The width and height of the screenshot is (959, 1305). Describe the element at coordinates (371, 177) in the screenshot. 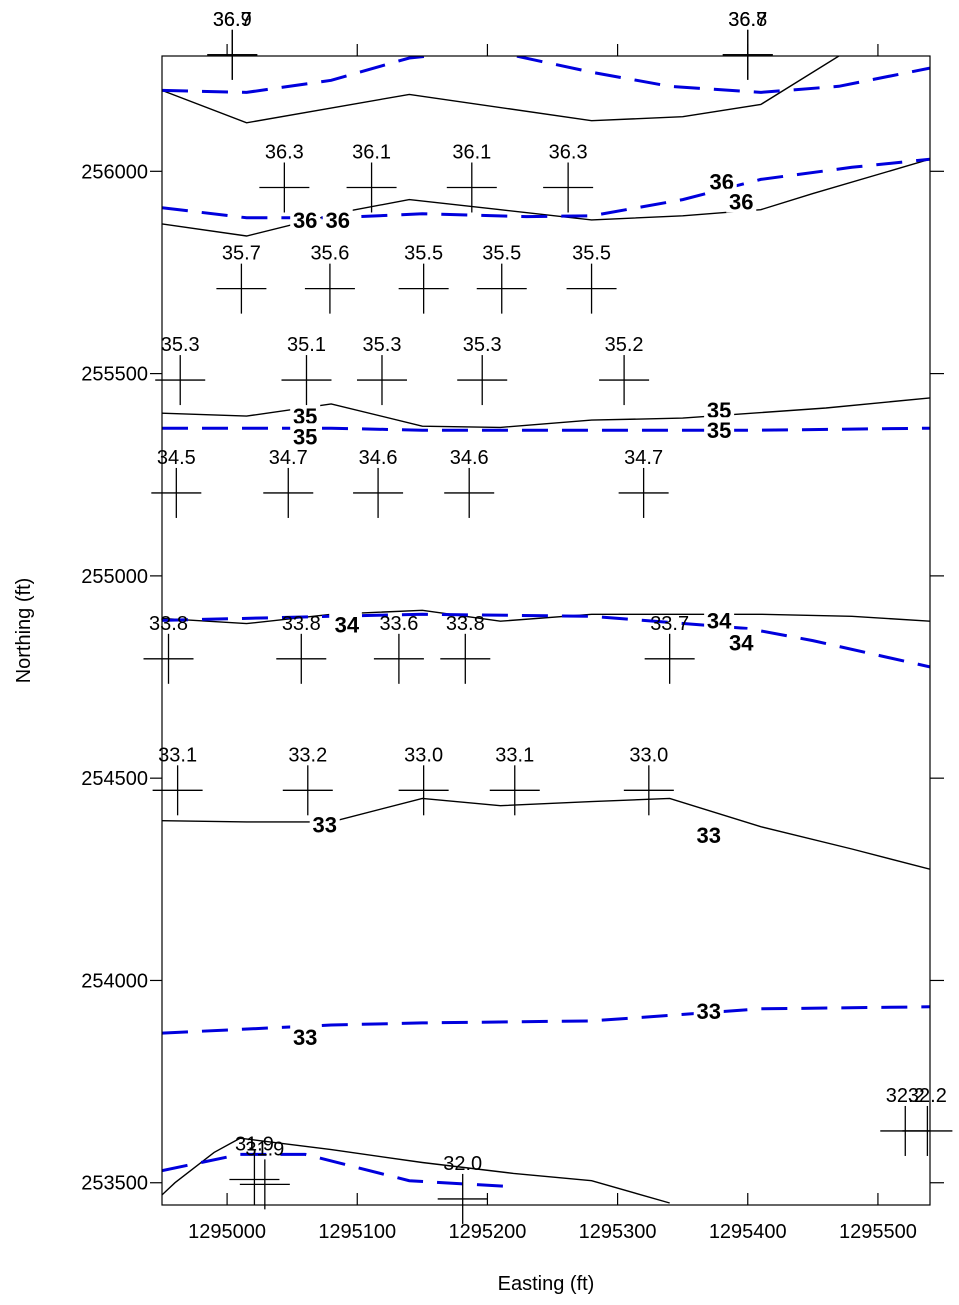

I see `sample-point: 36.1` at that location.